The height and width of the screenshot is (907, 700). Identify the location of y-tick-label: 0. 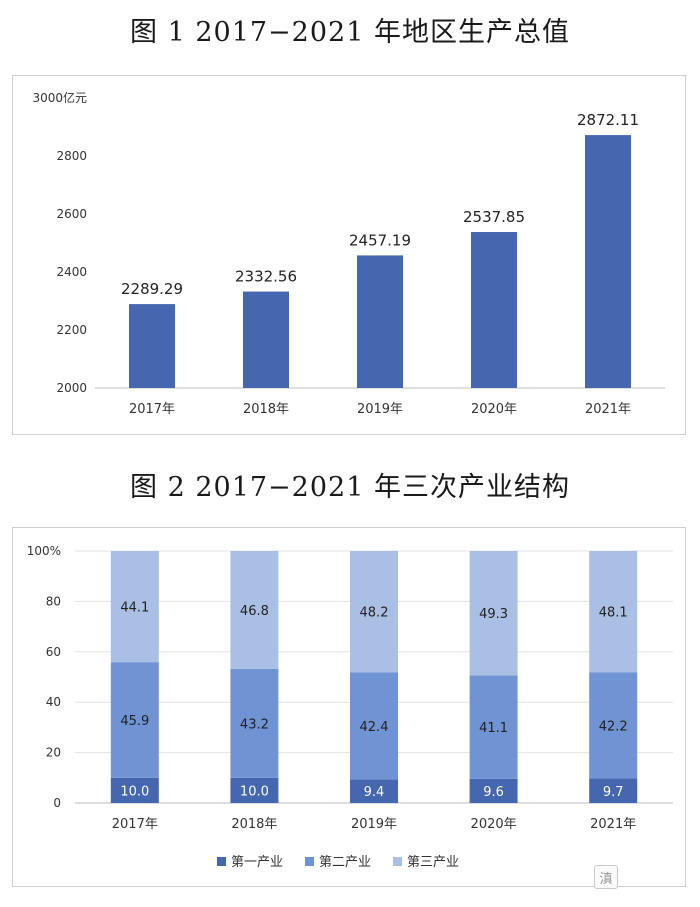
(57, 803).